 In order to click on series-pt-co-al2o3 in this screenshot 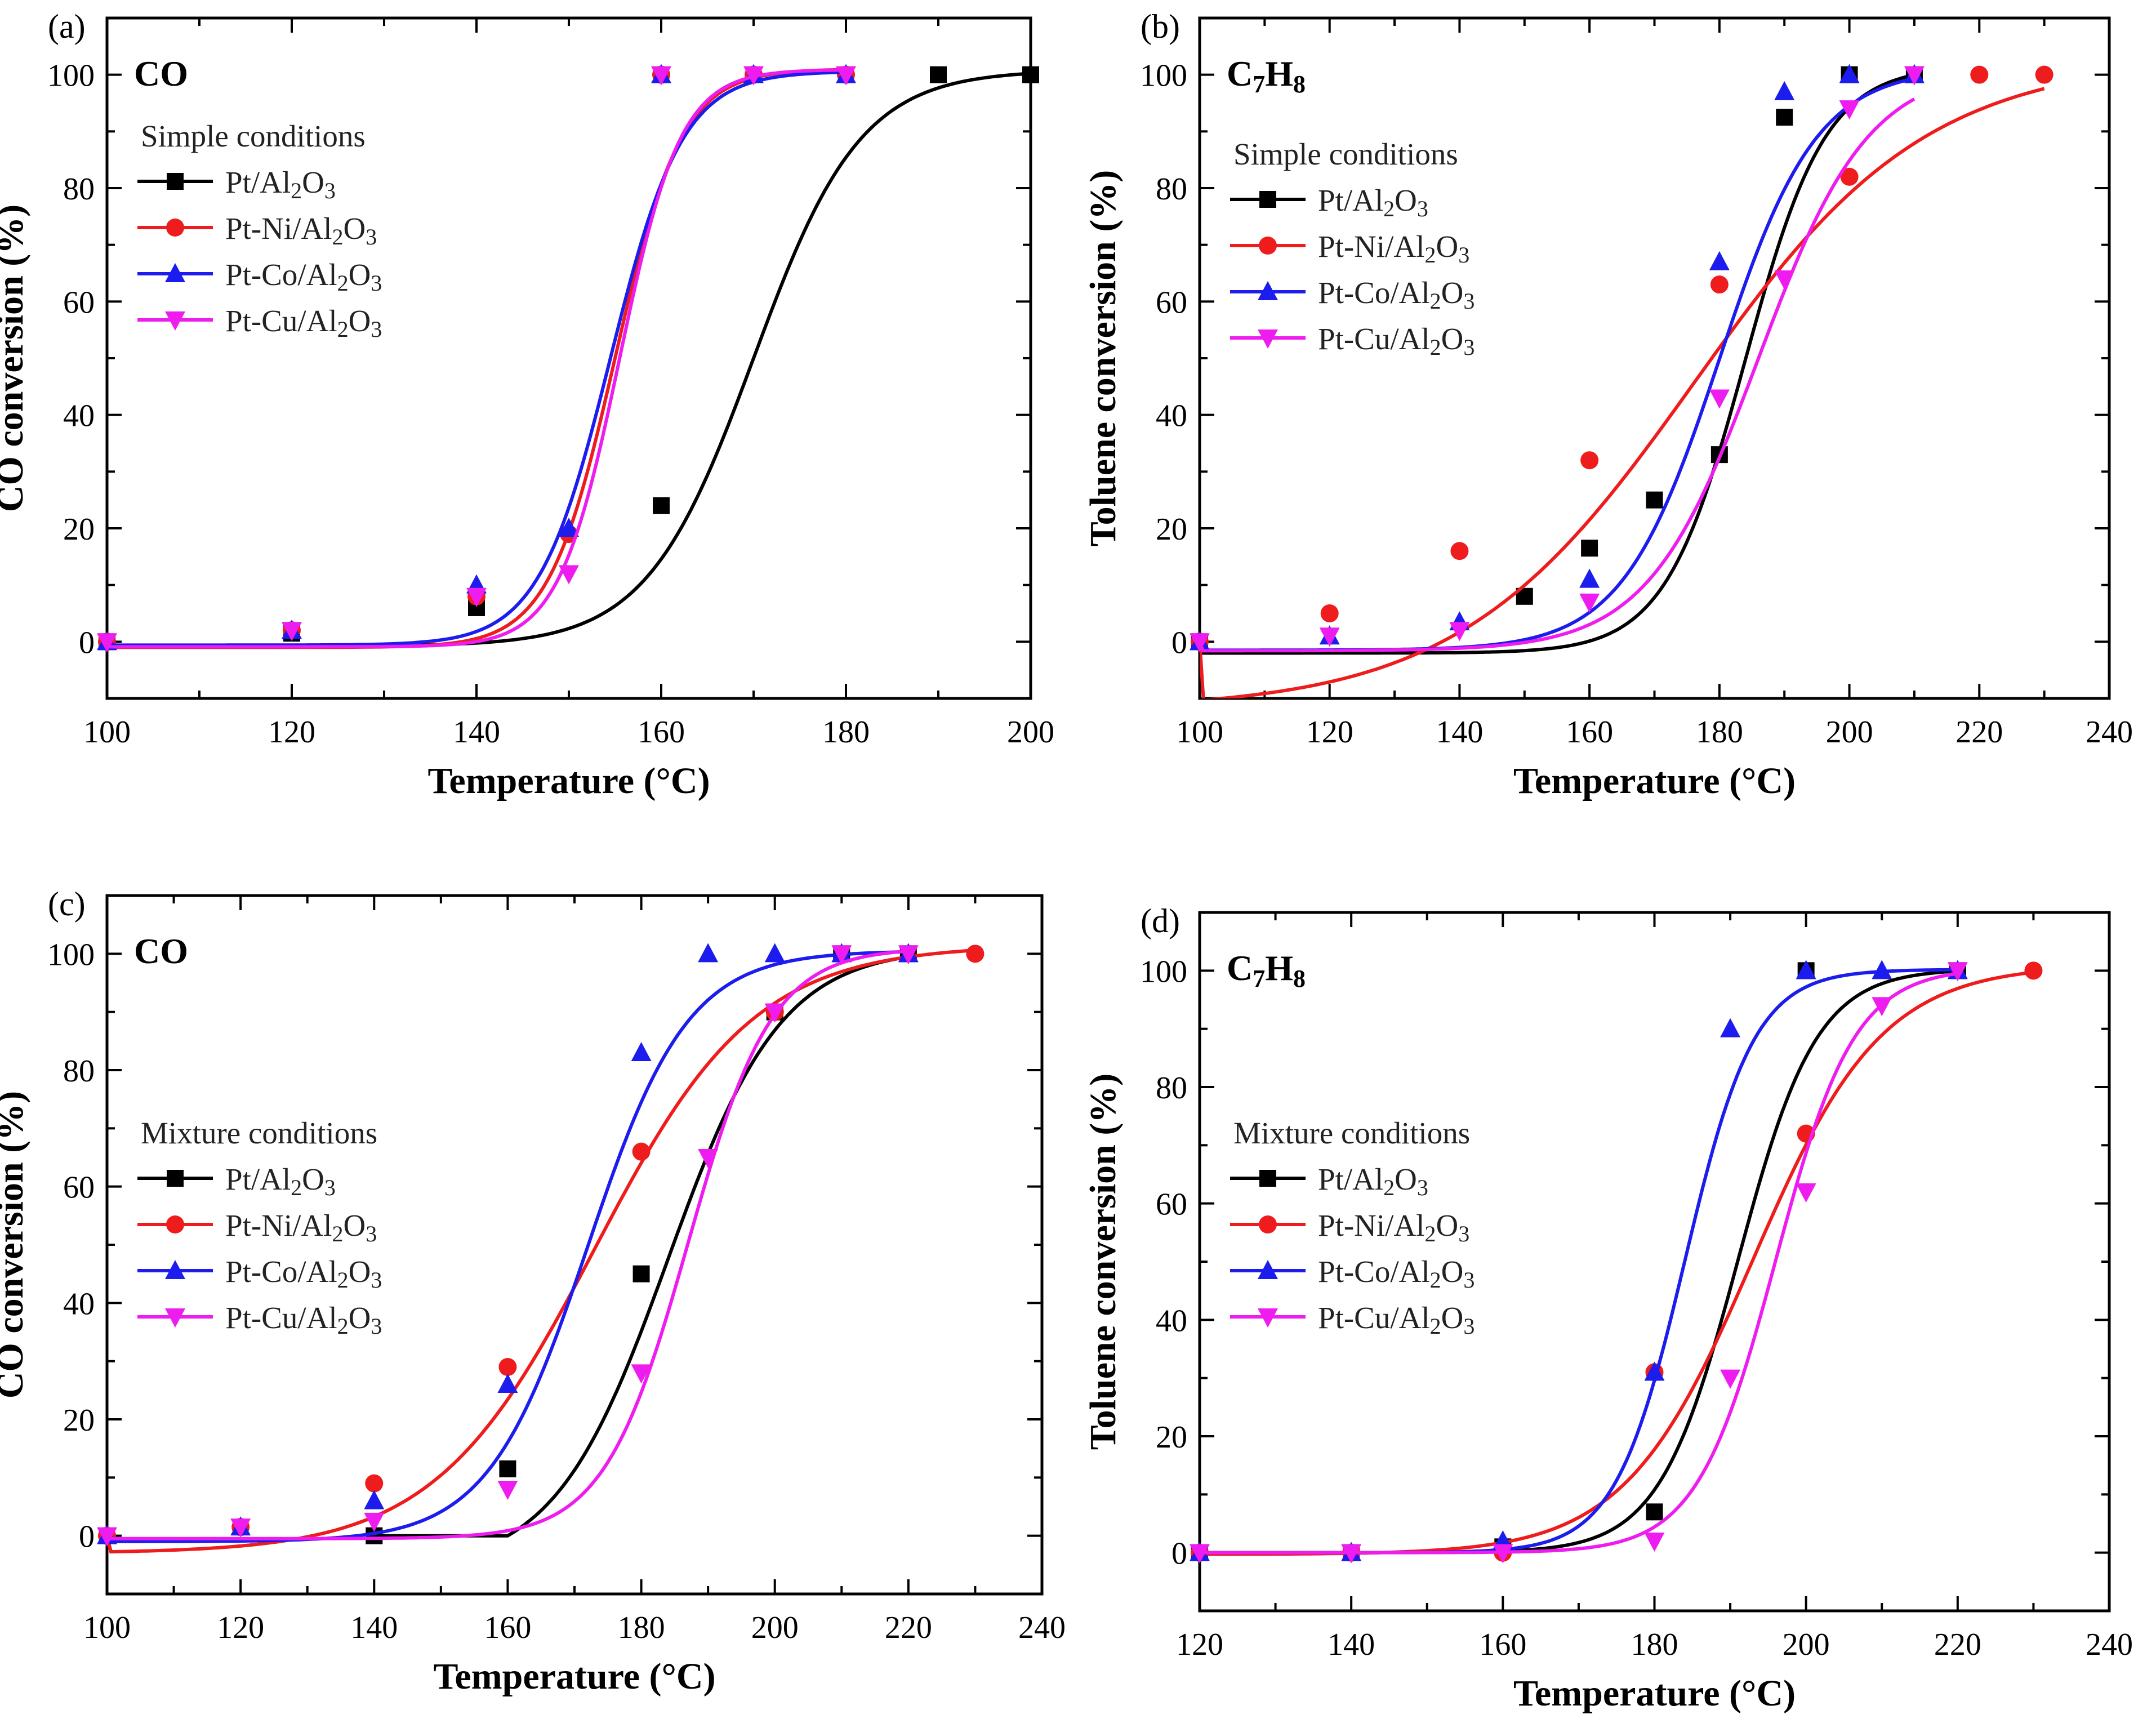, I will do `click(508, 1243)`.